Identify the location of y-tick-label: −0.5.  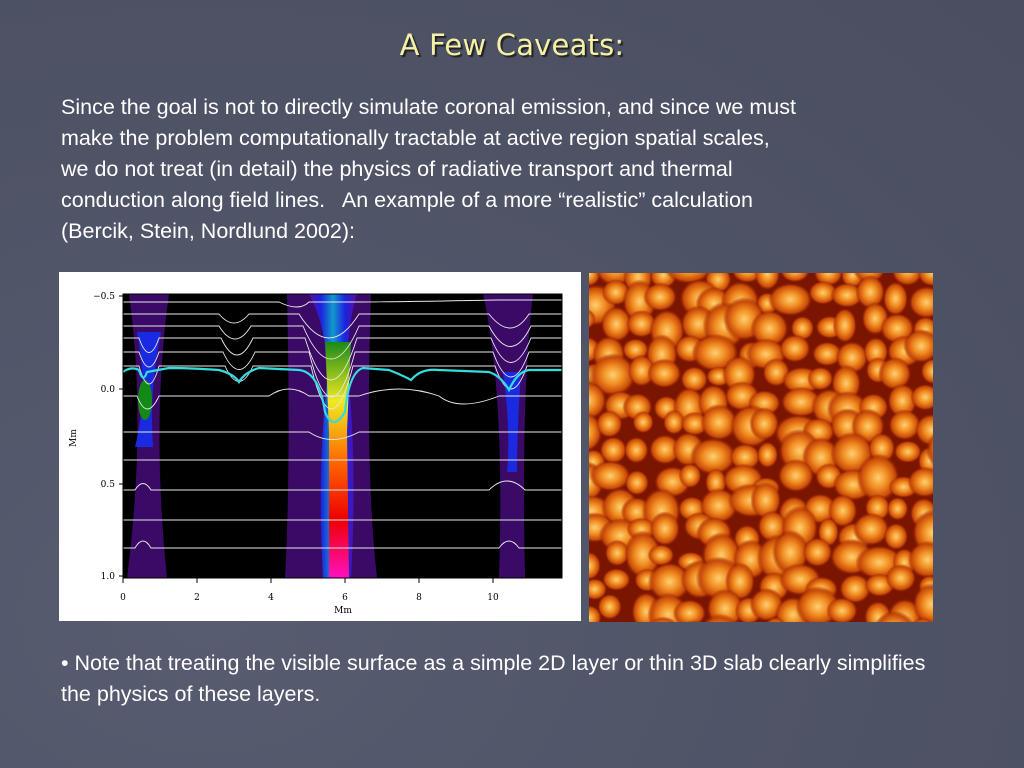
(104, 297).